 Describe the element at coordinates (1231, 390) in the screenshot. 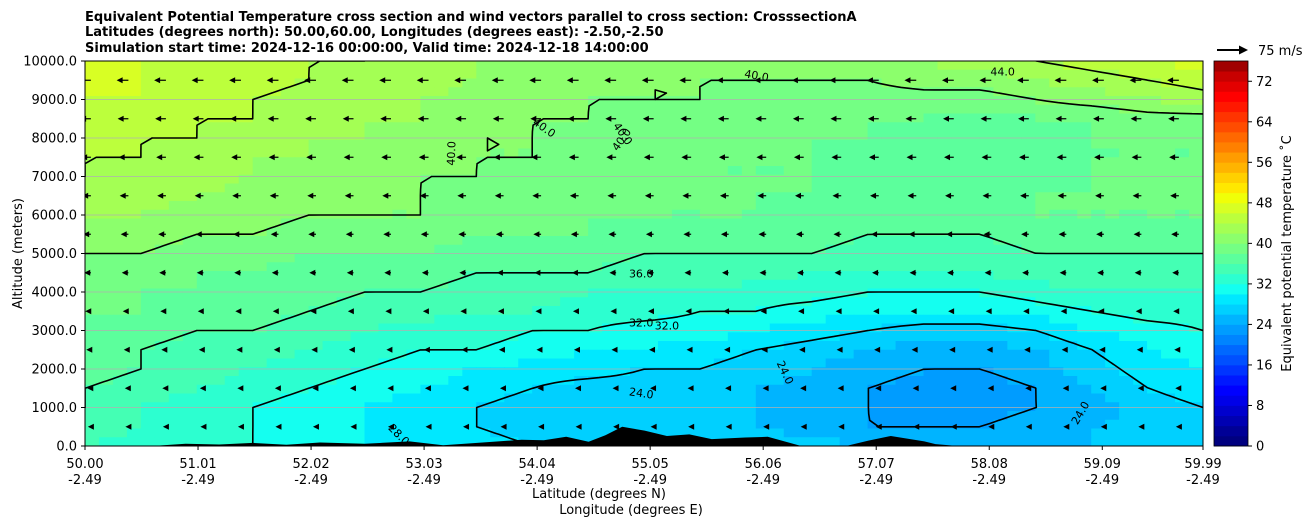

I see `colorbar-swatch` at that location.